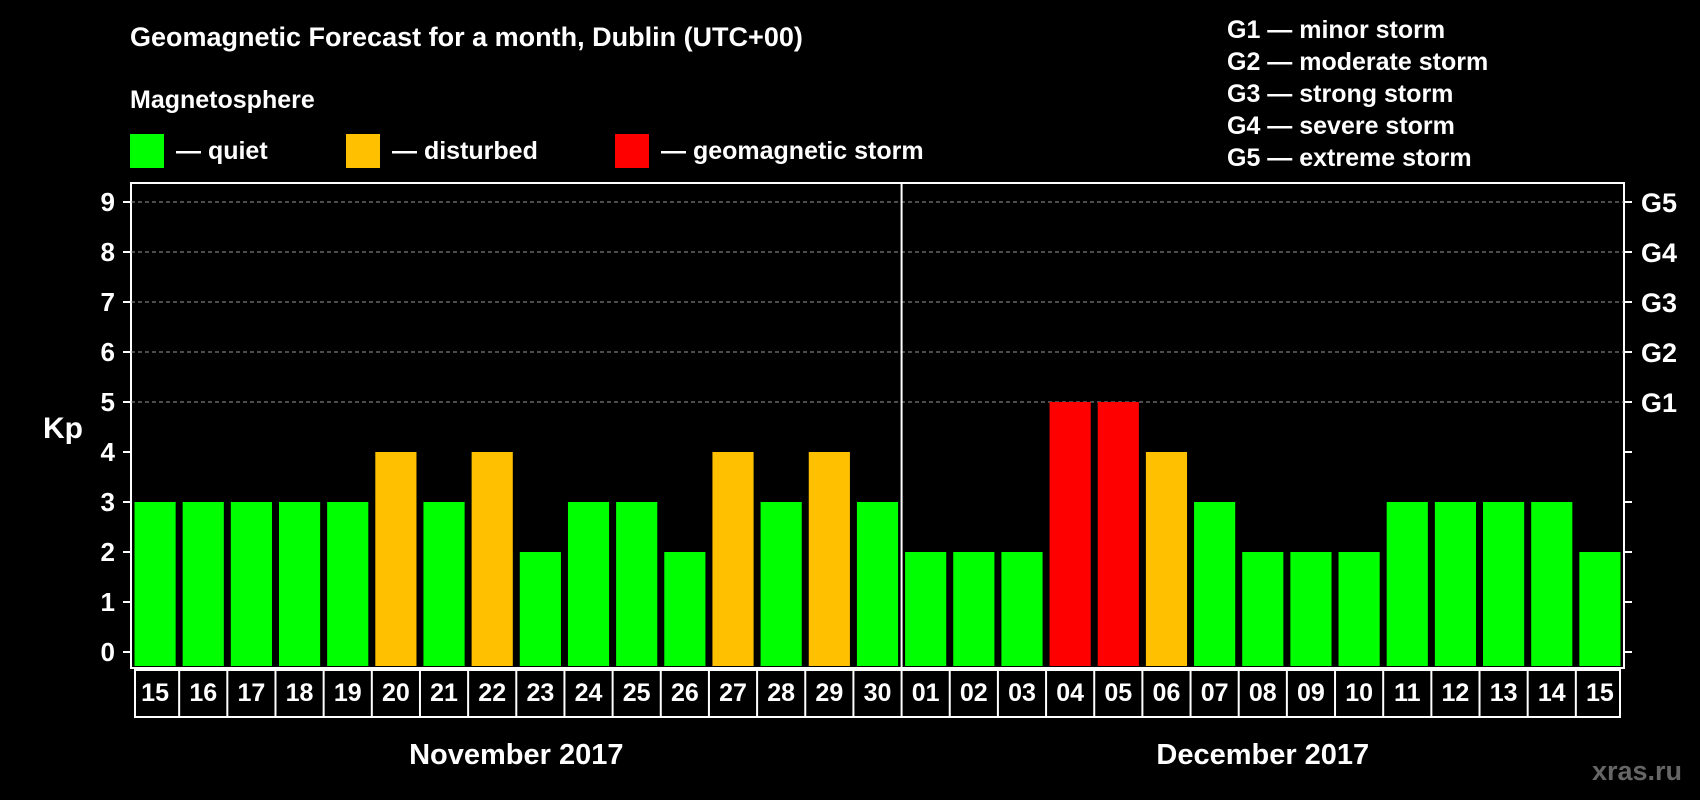 The height and width of the screenshot is (800, 1700). Describe the element at coordinates (444, 693) in the screenshot. I see `x-tick-label: 21` at that location.